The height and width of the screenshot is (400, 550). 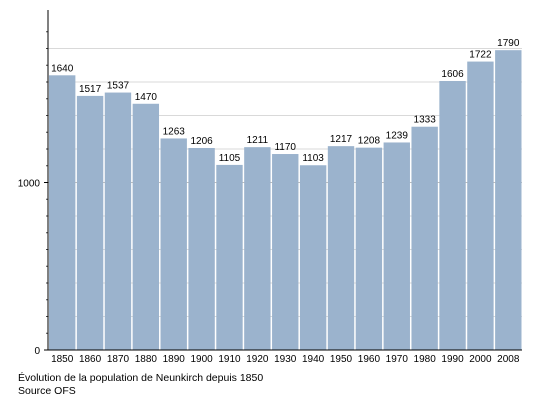 I want to click on bar-value-label: 1206, so click(x=201, y=141).